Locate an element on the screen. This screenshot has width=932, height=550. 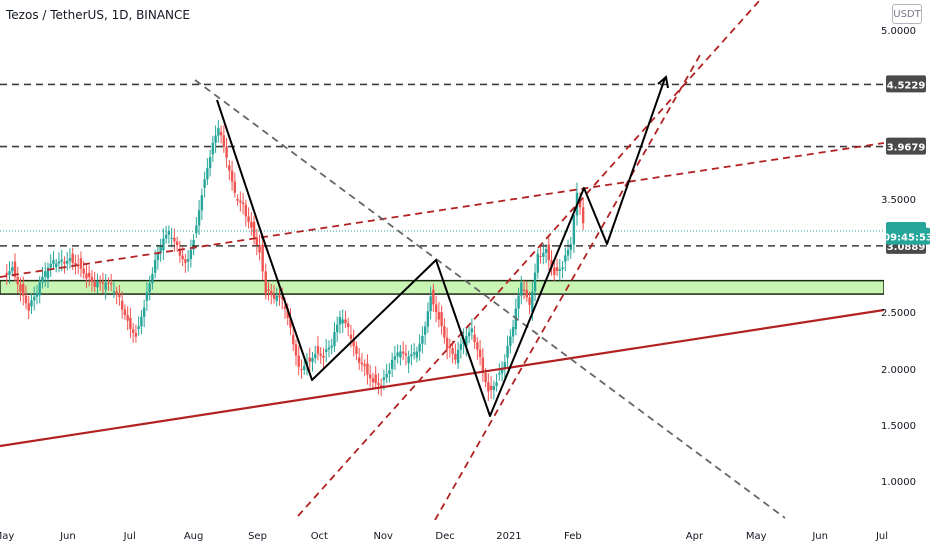
currency-button: USDT is located at coordinates (907, 14).